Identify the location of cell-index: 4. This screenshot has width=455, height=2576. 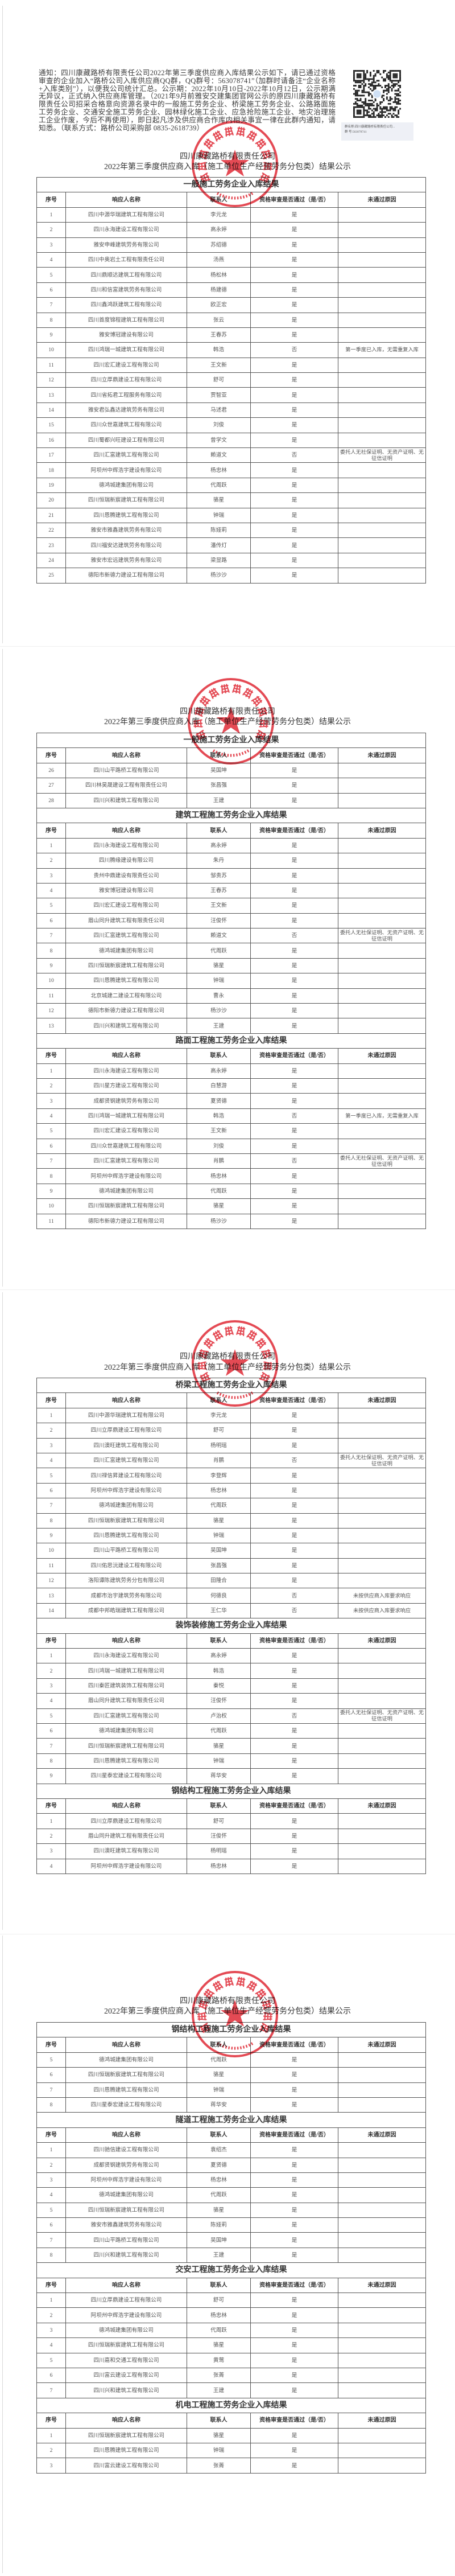
(51, 1866).